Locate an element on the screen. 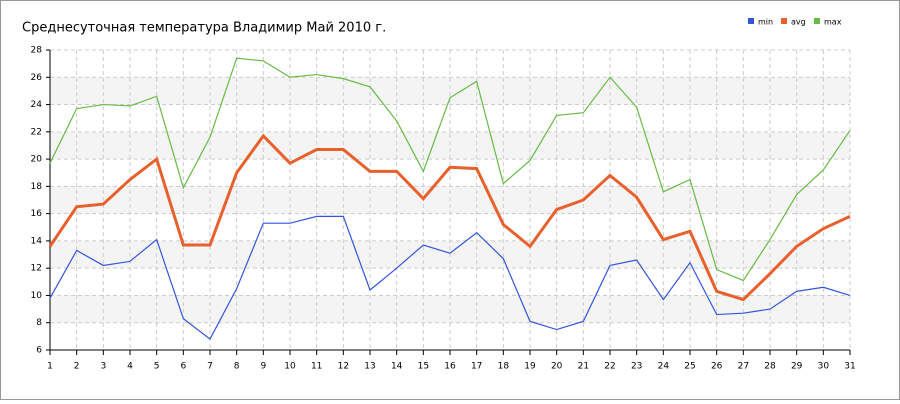 The width and height of the screenshot is (900, 404). x-tick-label: 15 is located at coordinates (423, 367).